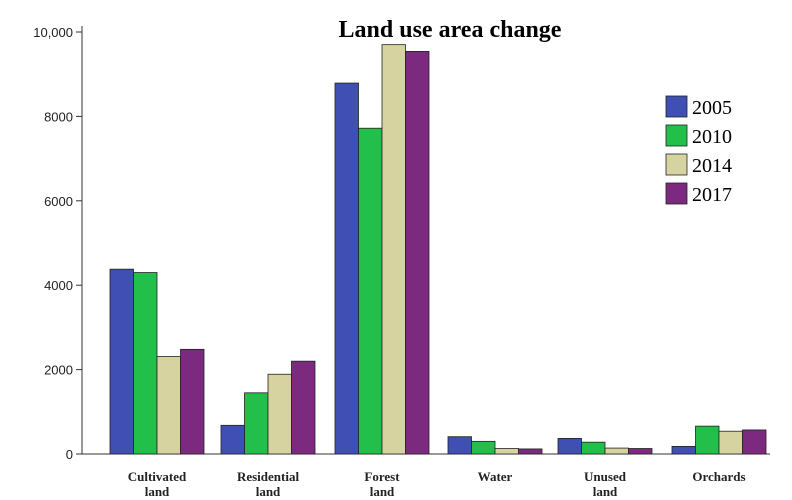  Describe the element at coordinates (495, 476) in the screenshot. I see `x-tick-label: Water` at that location.